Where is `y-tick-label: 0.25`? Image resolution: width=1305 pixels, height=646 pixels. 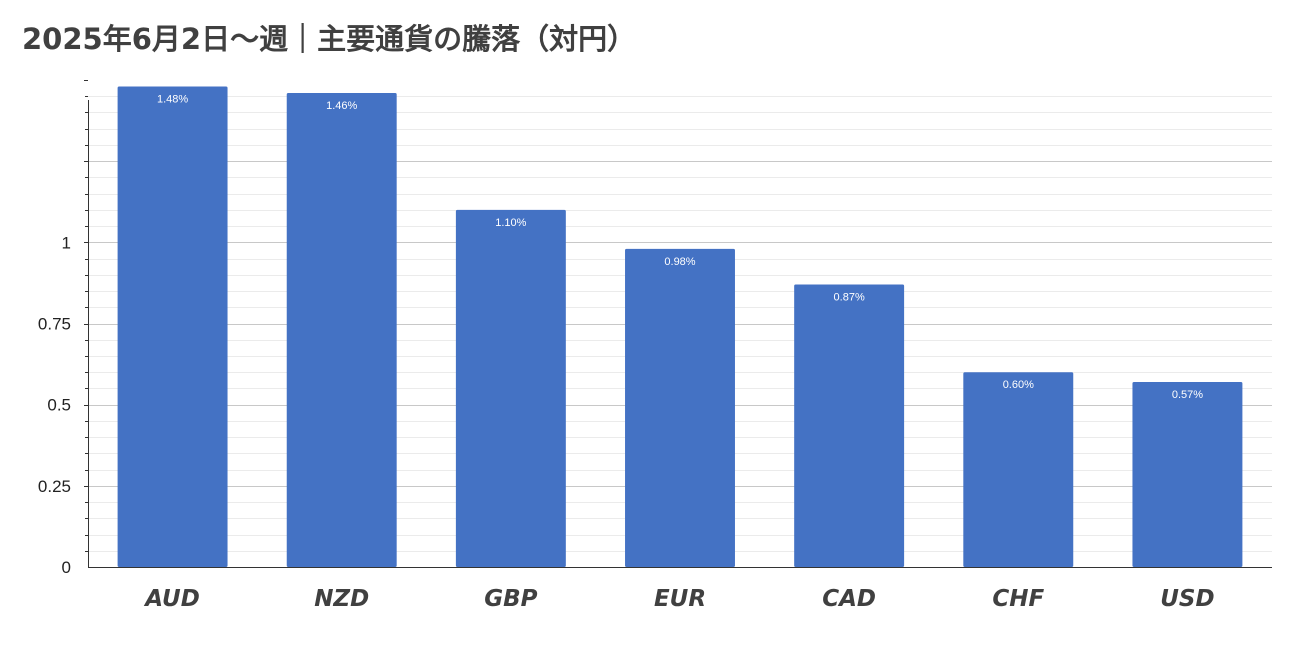 y-tick-label: 0.25 is located at coordinates (54, 486).